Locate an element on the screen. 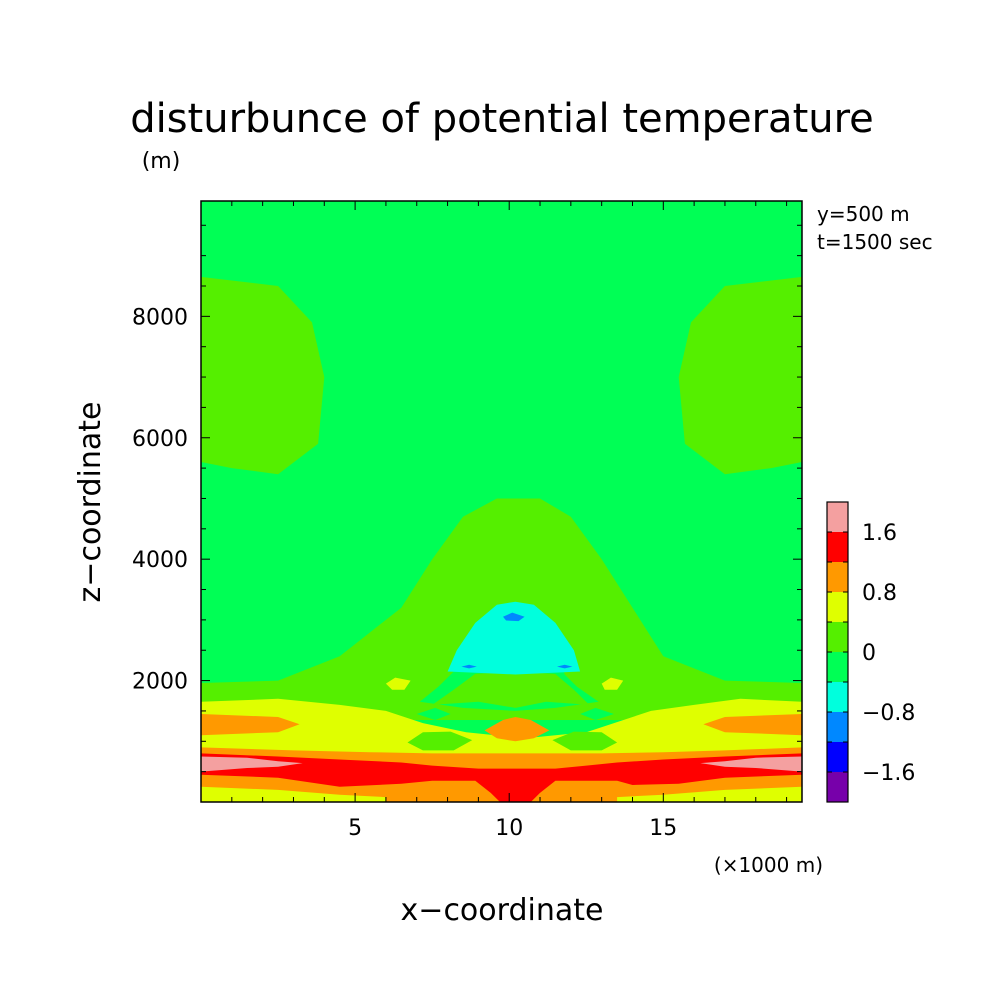  y-tick-label: 4000 is located at coordinates (160, 560).